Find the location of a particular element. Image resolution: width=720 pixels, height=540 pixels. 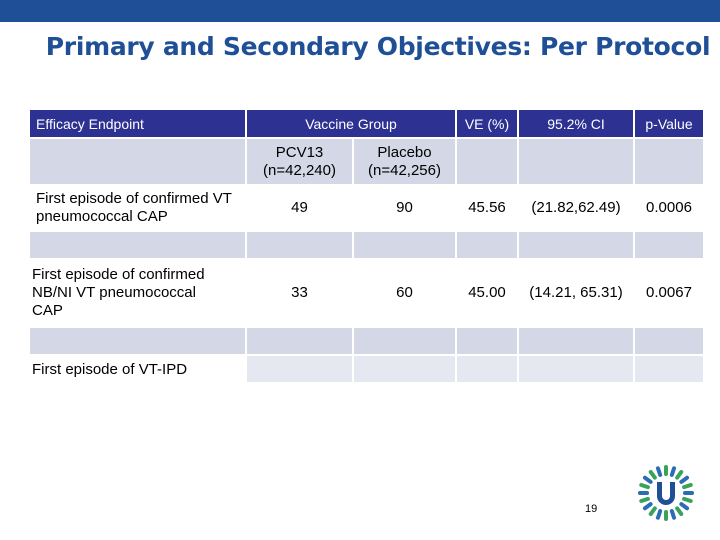

endpoint-cell: First episode of VT-IPD is located at coordinates (137, 370).